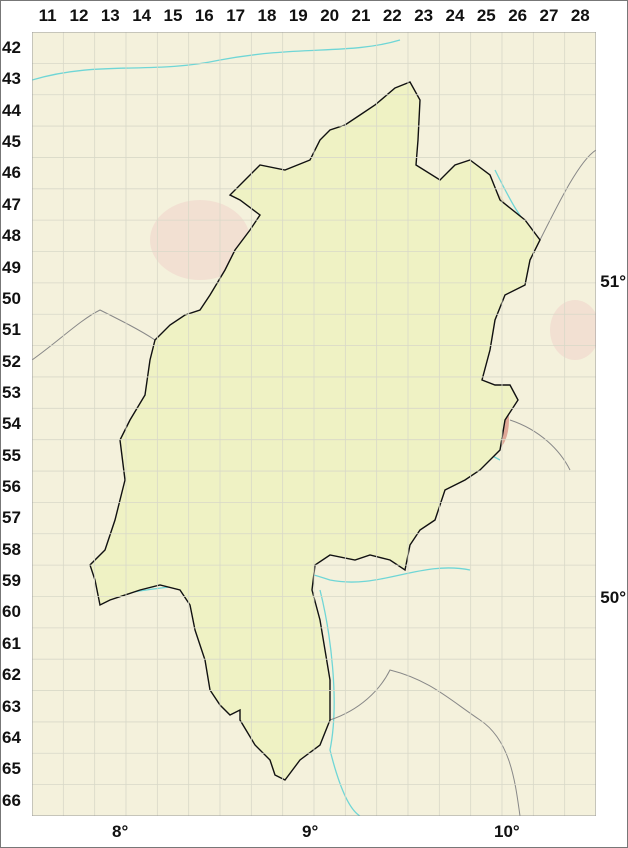 The height and width of the screenshot is (848, 628). I want to click on terrain-patch, so click(573, 330).